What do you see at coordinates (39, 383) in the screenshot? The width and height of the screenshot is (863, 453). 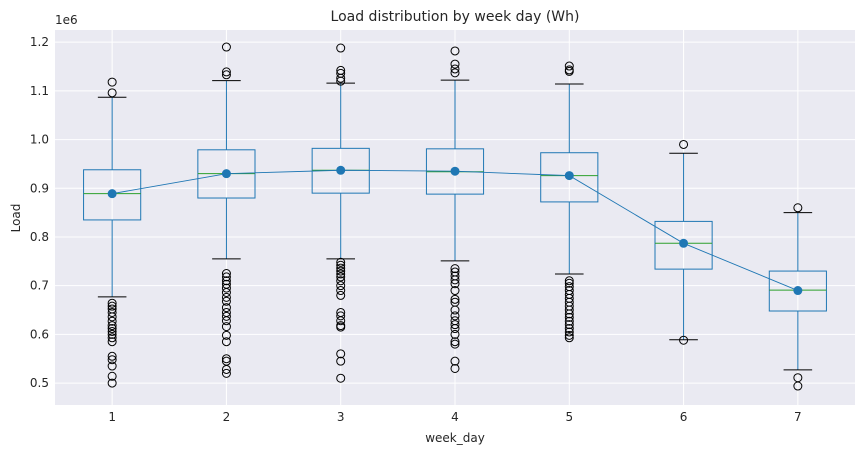 I see `y-tick-label: 0.5` at bounding box center [39, 383].